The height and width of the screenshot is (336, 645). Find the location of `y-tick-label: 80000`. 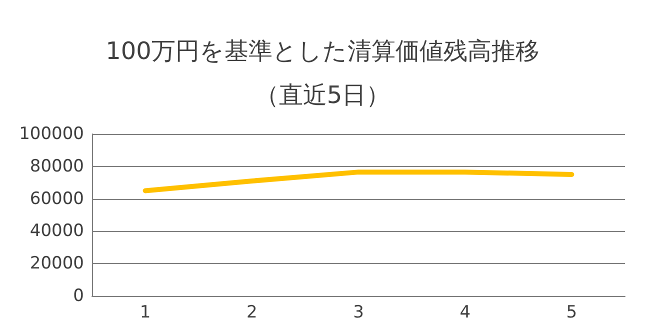

y-tick-label: 80000 is located at coordinates (57, 166).